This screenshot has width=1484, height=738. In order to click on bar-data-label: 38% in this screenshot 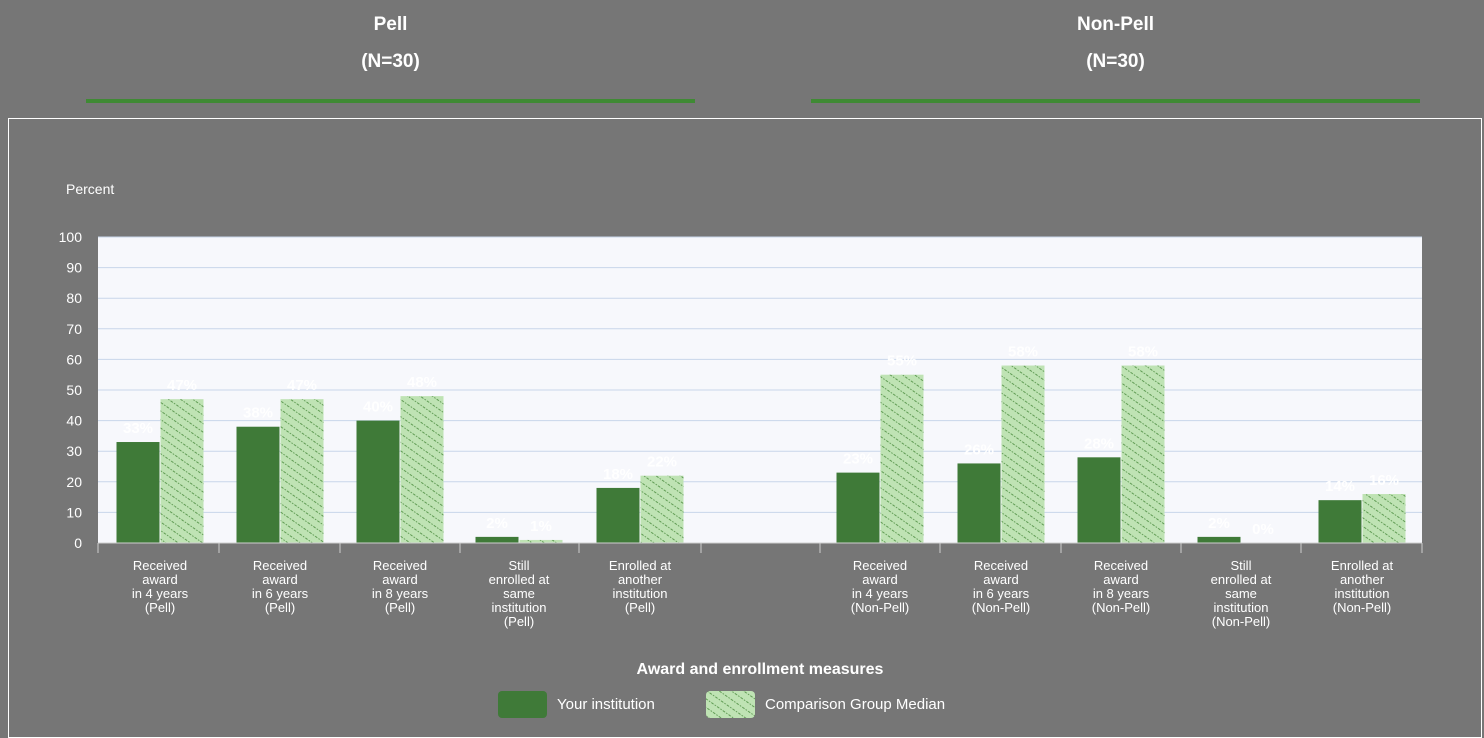, I will do `click(258, 413)`.